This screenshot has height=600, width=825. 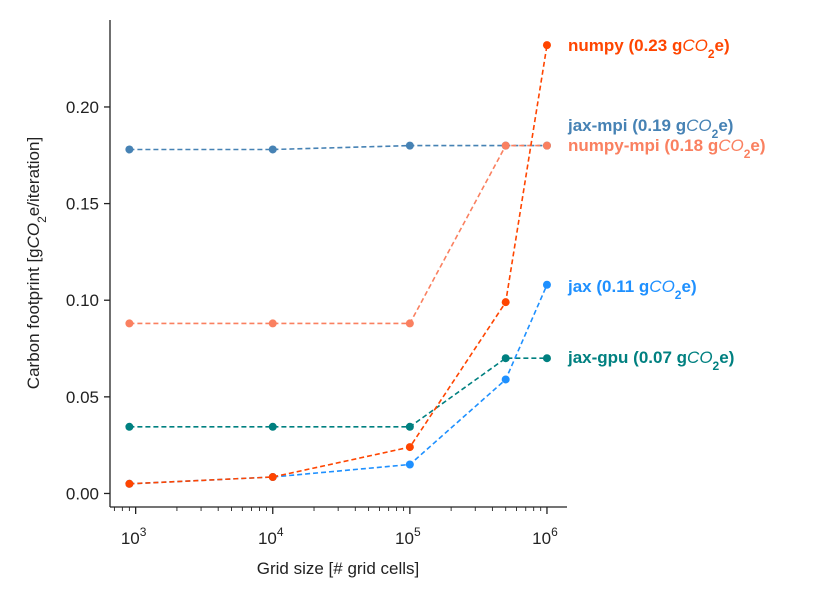 What do you see at coordinates (82, 493) in the screenshot?
I see `y-tick-label: 0.00` at bounding box center [82, 493].